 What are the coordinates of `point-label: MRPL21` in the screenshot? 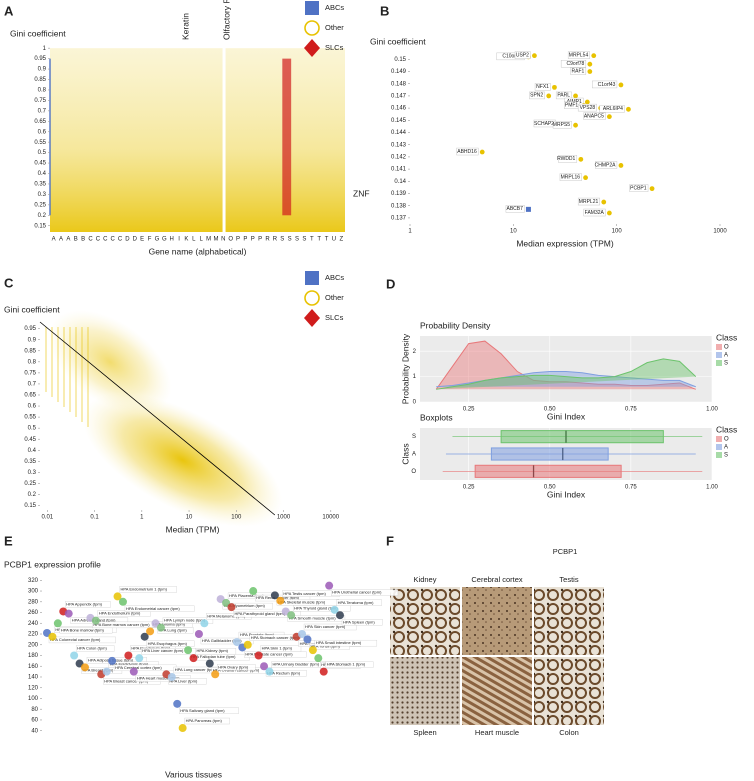 It's located at (589, 202).